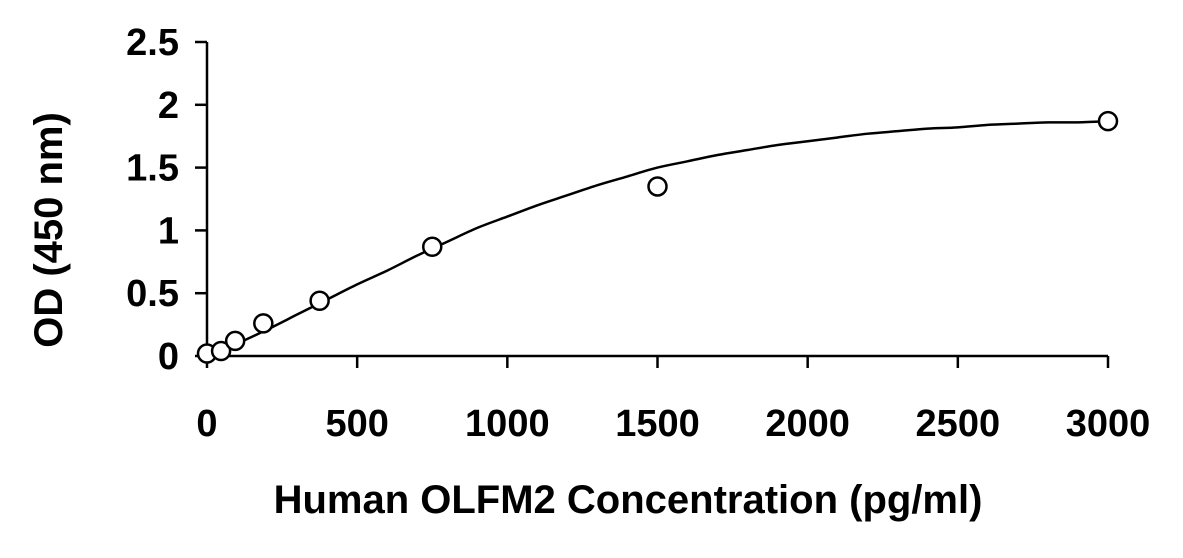 The height and width of the screenshot is (558, 1183). Describe the element at coordinates (168, 357) in the screenshot. I see `y-tick-label: 0` at that location.